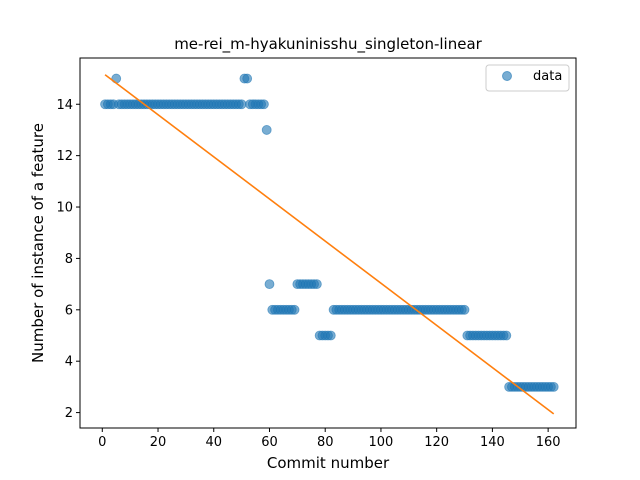 Image resolution: width=640 pixels, height=480 pixels. I want to click on y-tick-label: 14, so click(64, 105).